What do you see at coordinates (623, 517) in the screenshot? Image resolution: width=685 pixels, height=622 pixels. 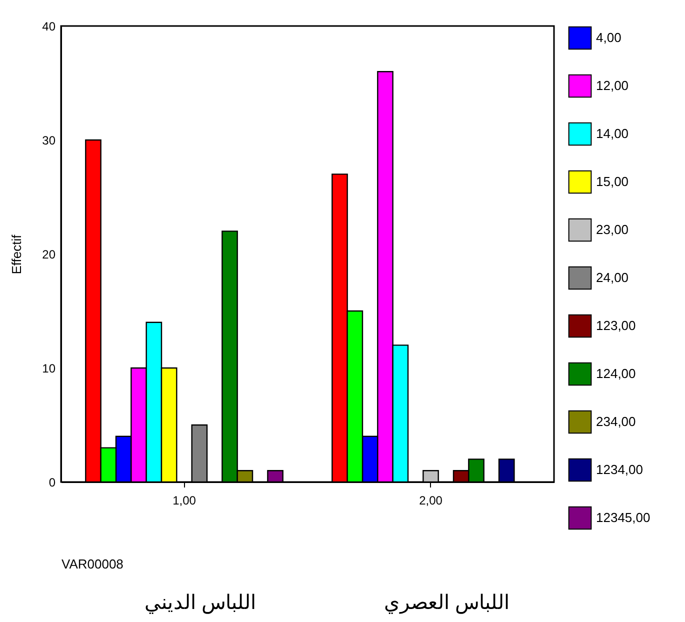 I see `legend-label: 12345,00` at bounding box center [623, 517].